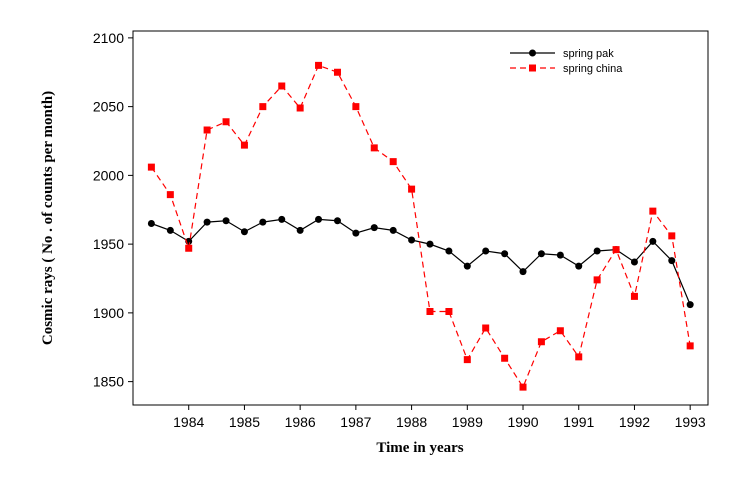 This screenshot has width=741, height=477. I want to click on x-tick-label: 1992, so click(634, 422).